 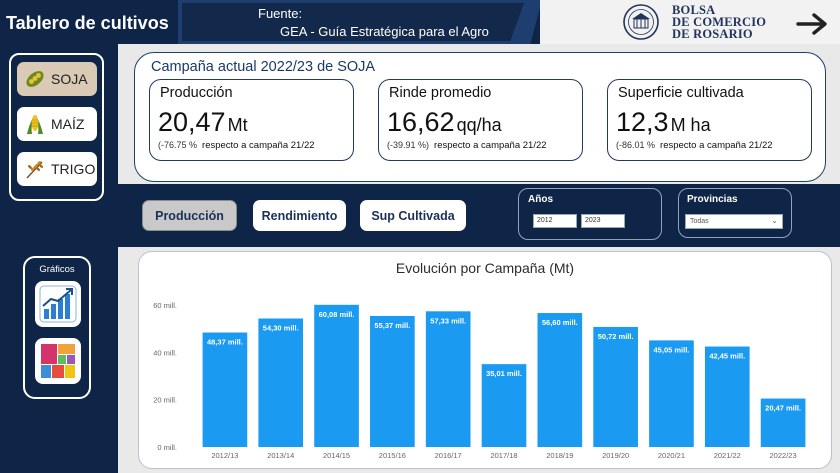 What do you see at coordinates (616, 336) in the screenshot?
I see `bar-data-label: 50,72 mill.` at bounding box center [616, 336].